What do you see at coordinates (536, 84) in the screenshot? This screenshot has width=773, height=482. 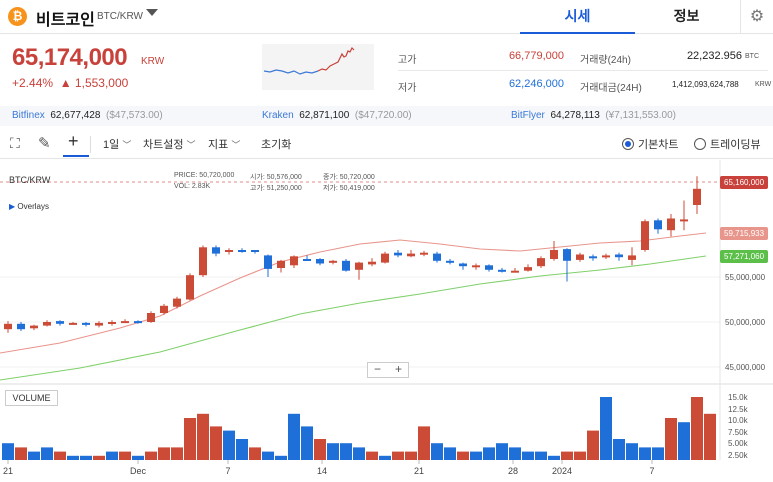 I see `low-value: 62,246,000` at bounding box center [536, 84].